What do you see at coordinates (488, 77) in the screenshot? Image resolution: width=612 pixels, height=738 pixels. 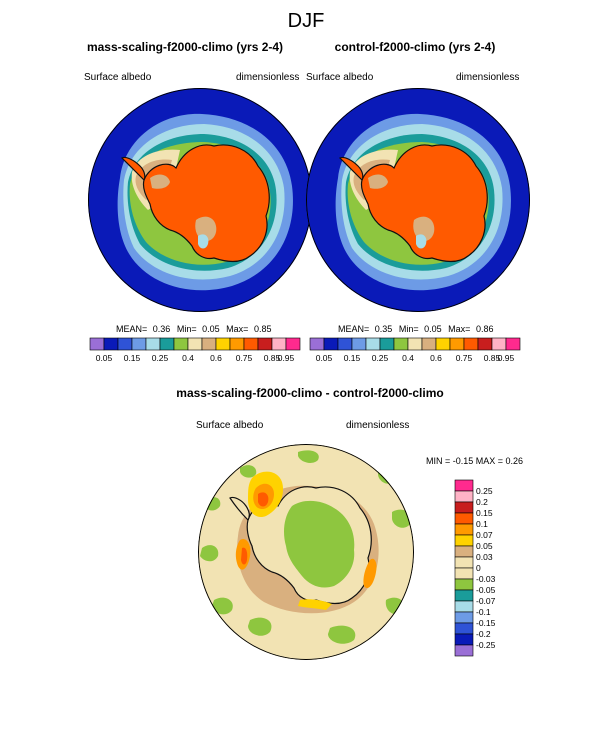 I see `panel2-right-label: dimensionless` at bounding box center [488, 77].